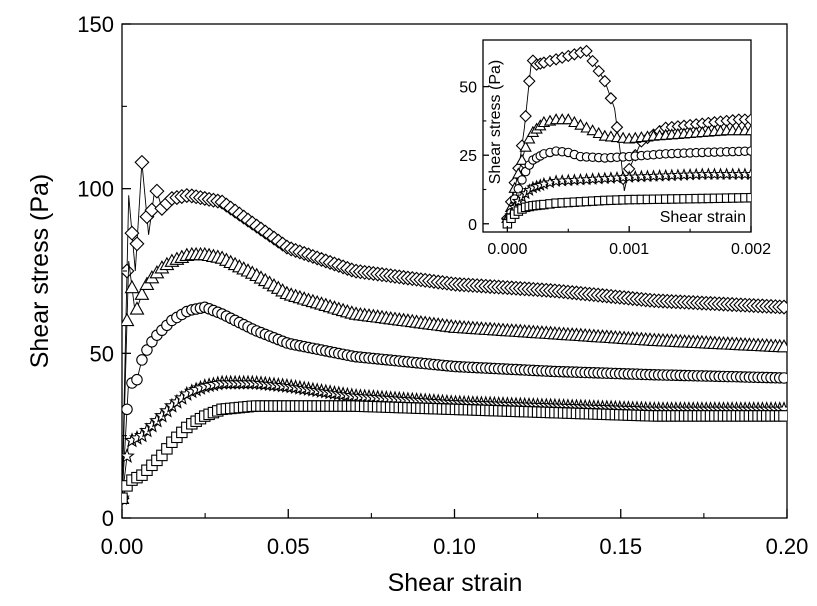  I want to click on inset-data-layer, so click(625, 136).